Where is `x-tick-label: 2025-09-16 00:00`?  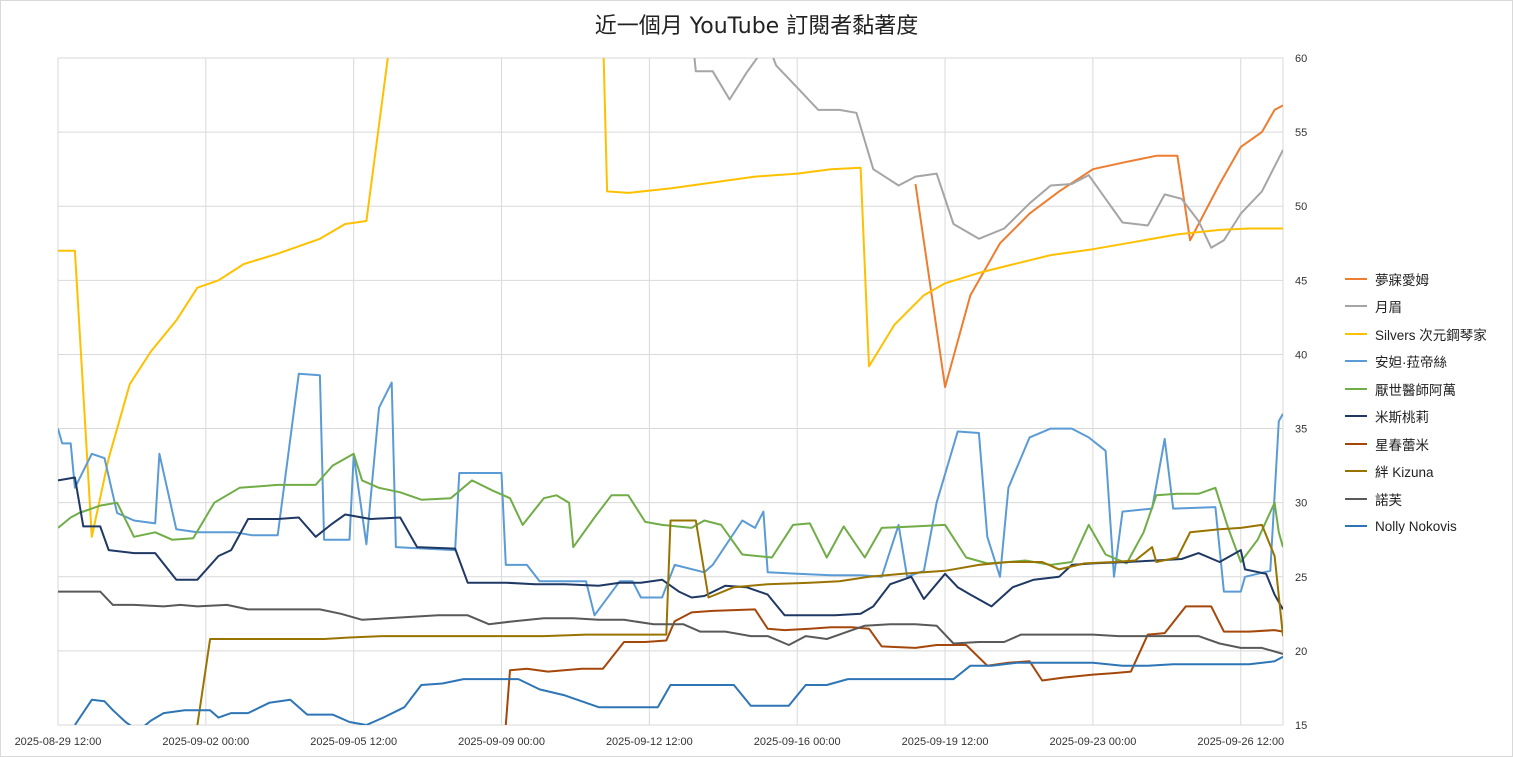 x-tick-label: 2025-09-16 00:00 is located at coordinates (797, 742).